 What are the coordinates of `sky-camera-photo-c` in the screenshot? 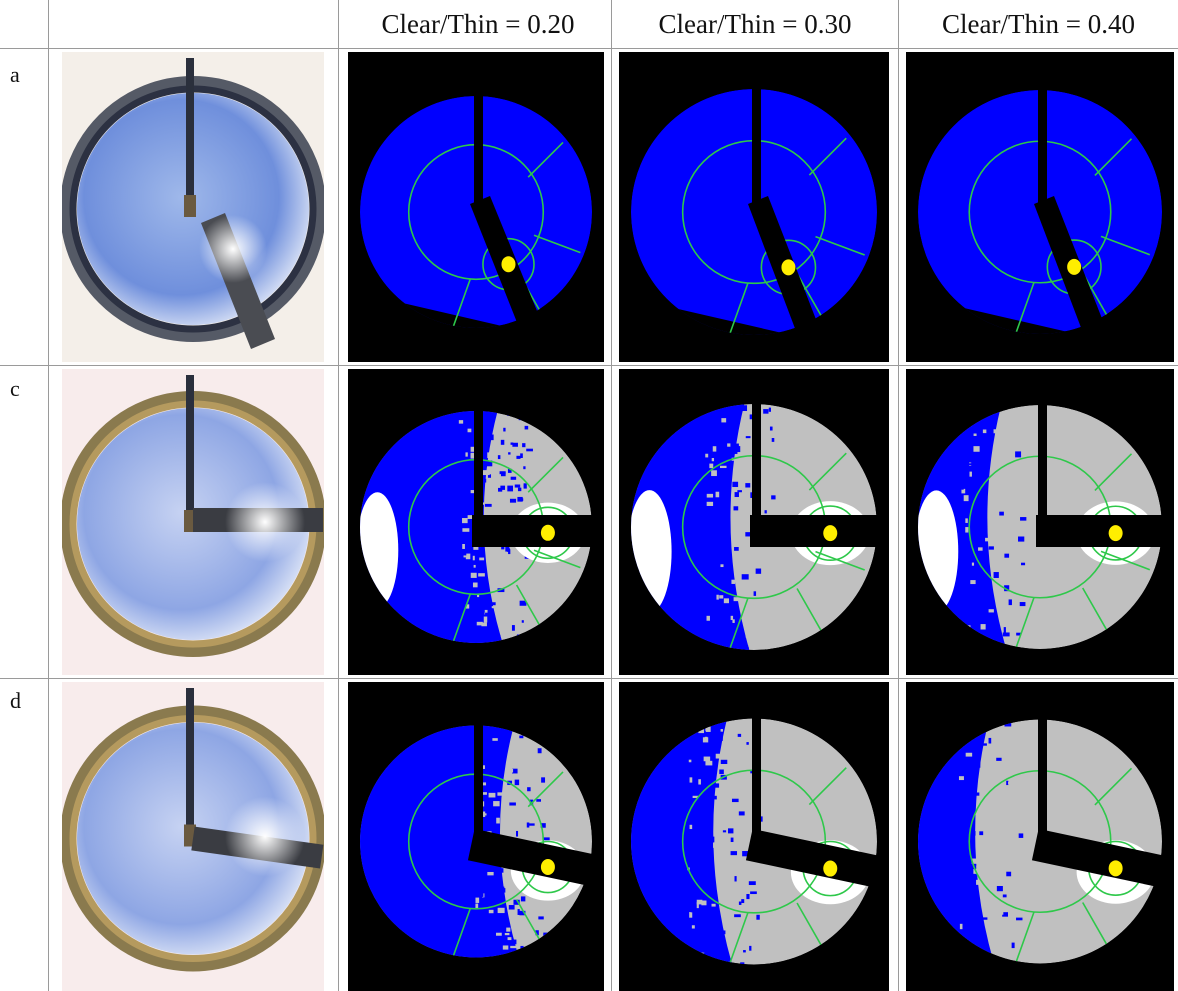 It's located at (193, 522).